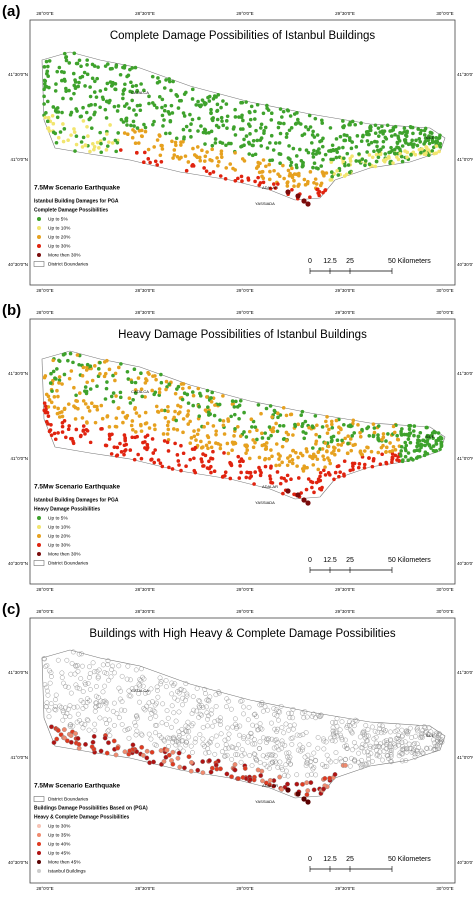 The height and width of the screenshot is (897, 473). What do you see at coordinates (270, 187) in the screenshot?
I see `district-label: ADALAR` at bounding box center [270, 187].